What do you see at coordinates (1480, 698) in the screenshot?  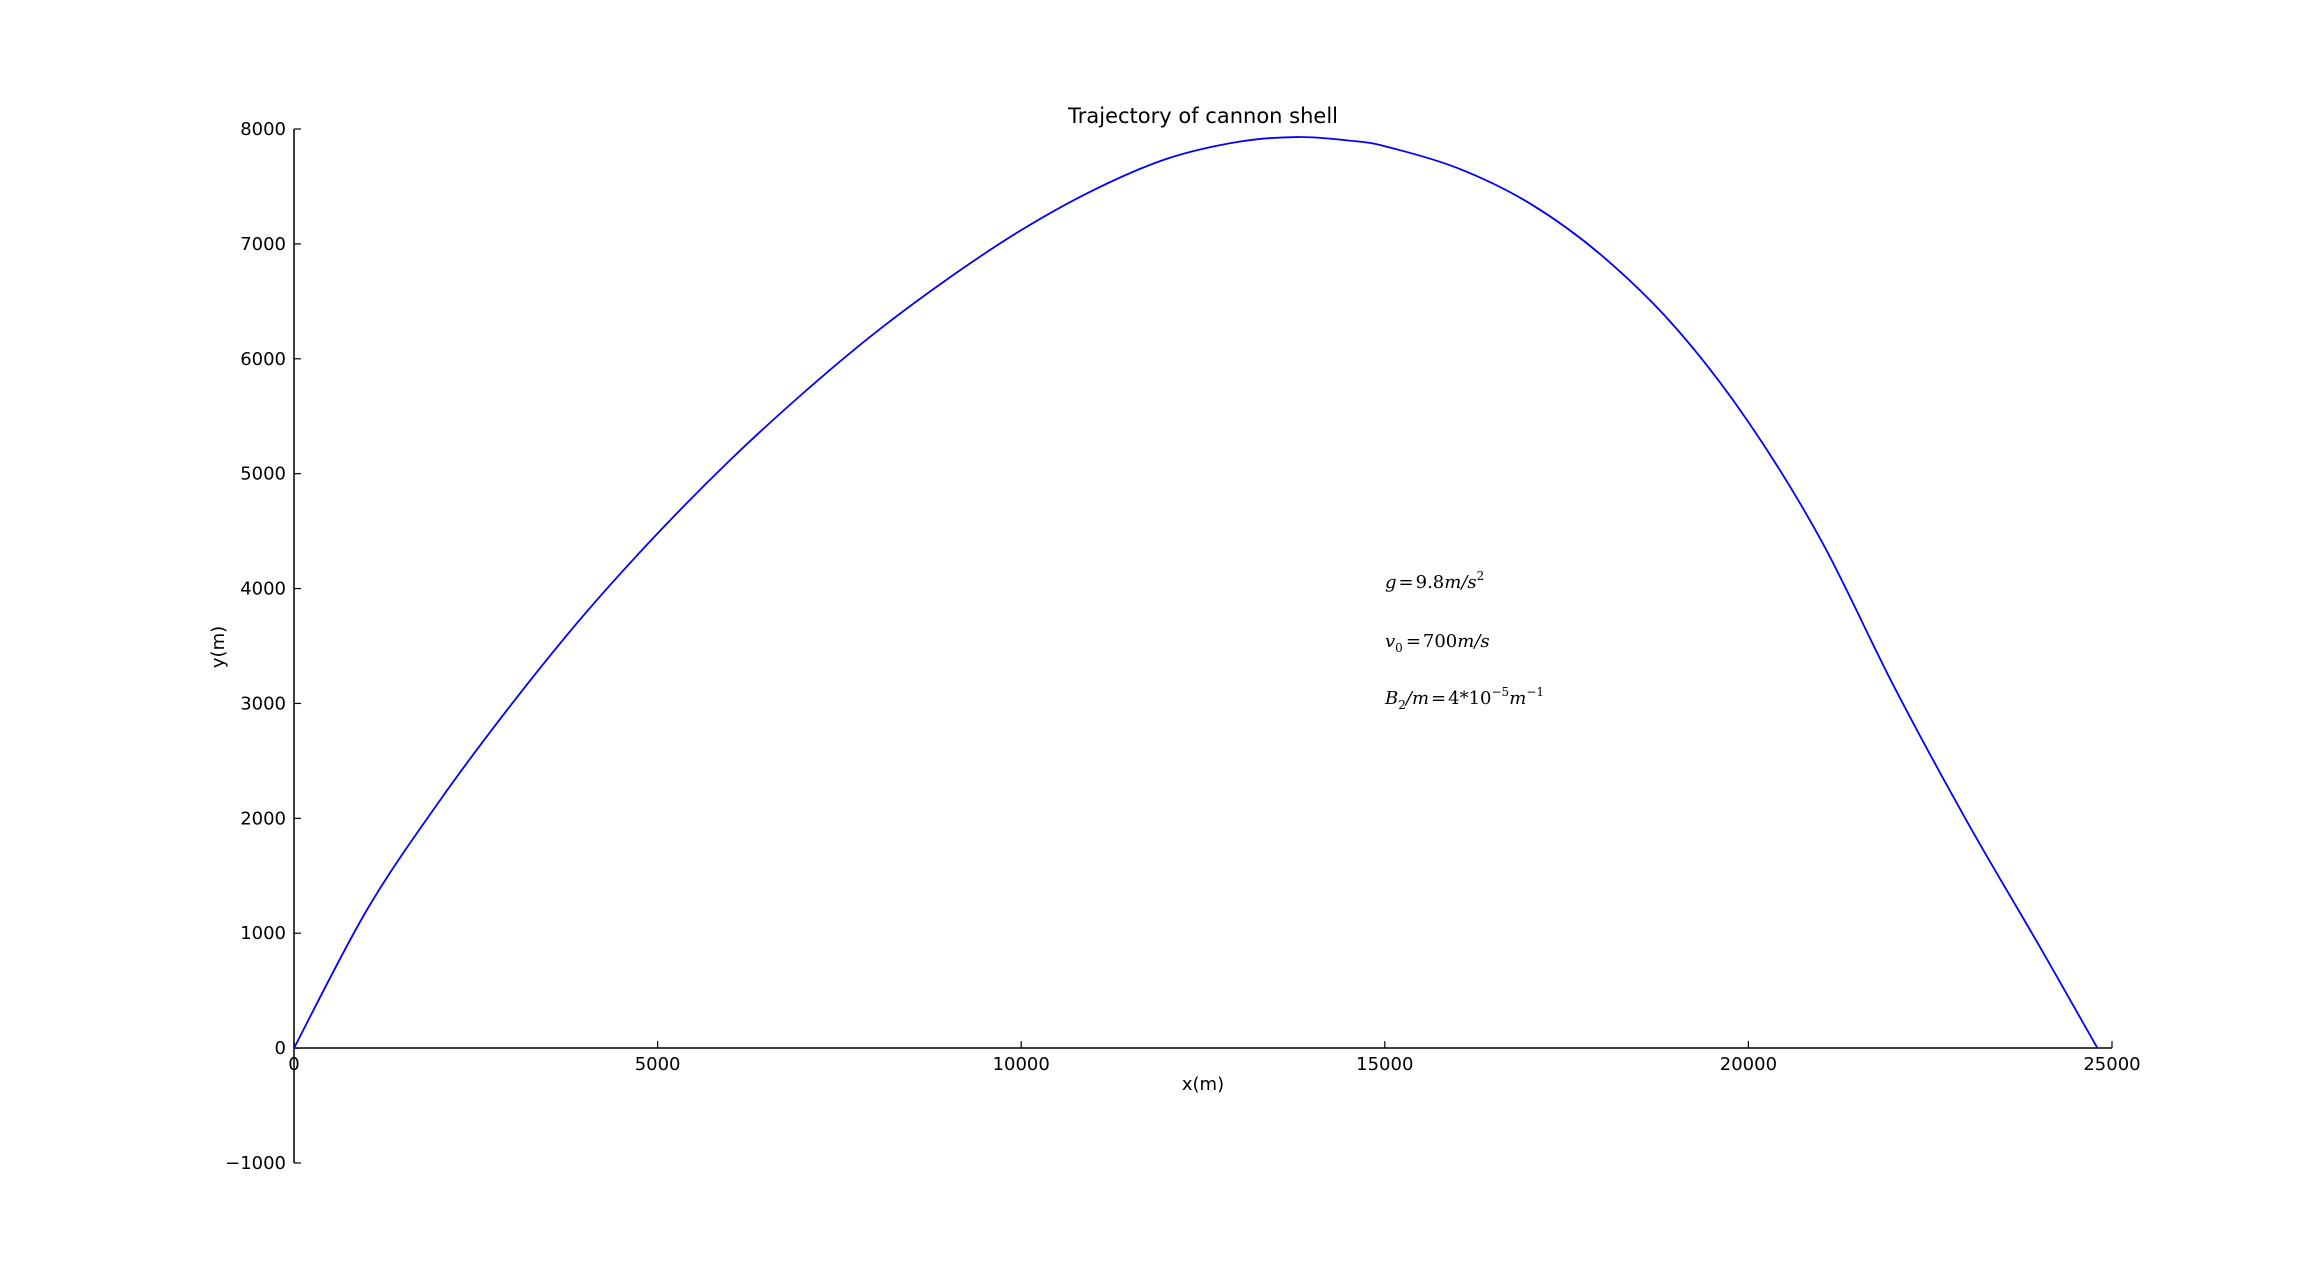 I see `annot-base: 10` at bounding box center [1480, 698].